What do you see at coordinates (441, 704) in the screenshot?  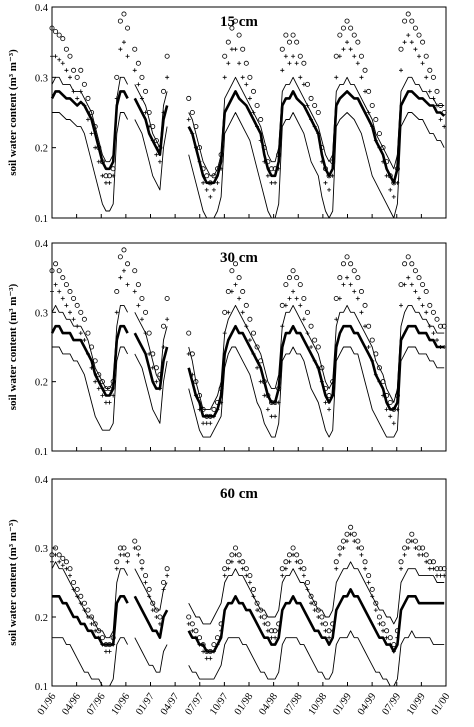 I see `x-tick-label: 01/00` at bounding box center [441, 704].